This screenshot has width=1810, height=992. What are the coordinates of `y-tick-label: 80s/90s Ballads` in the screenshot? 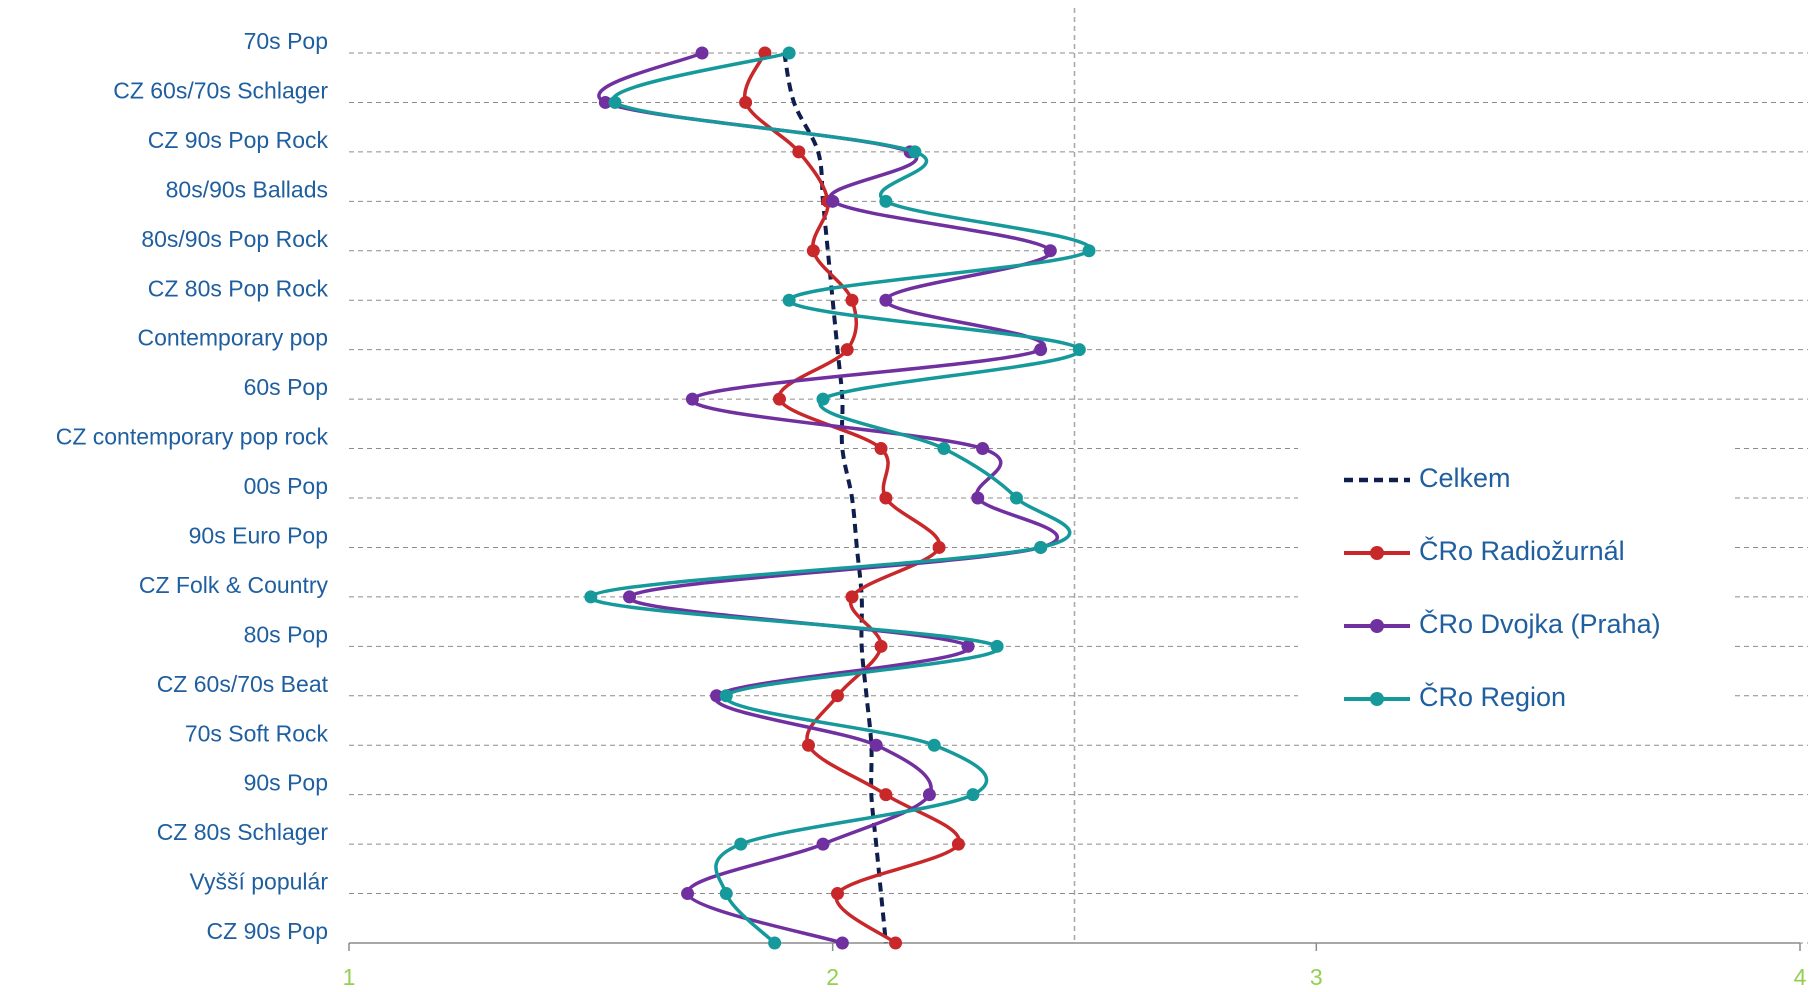 It's located at (247, 189).